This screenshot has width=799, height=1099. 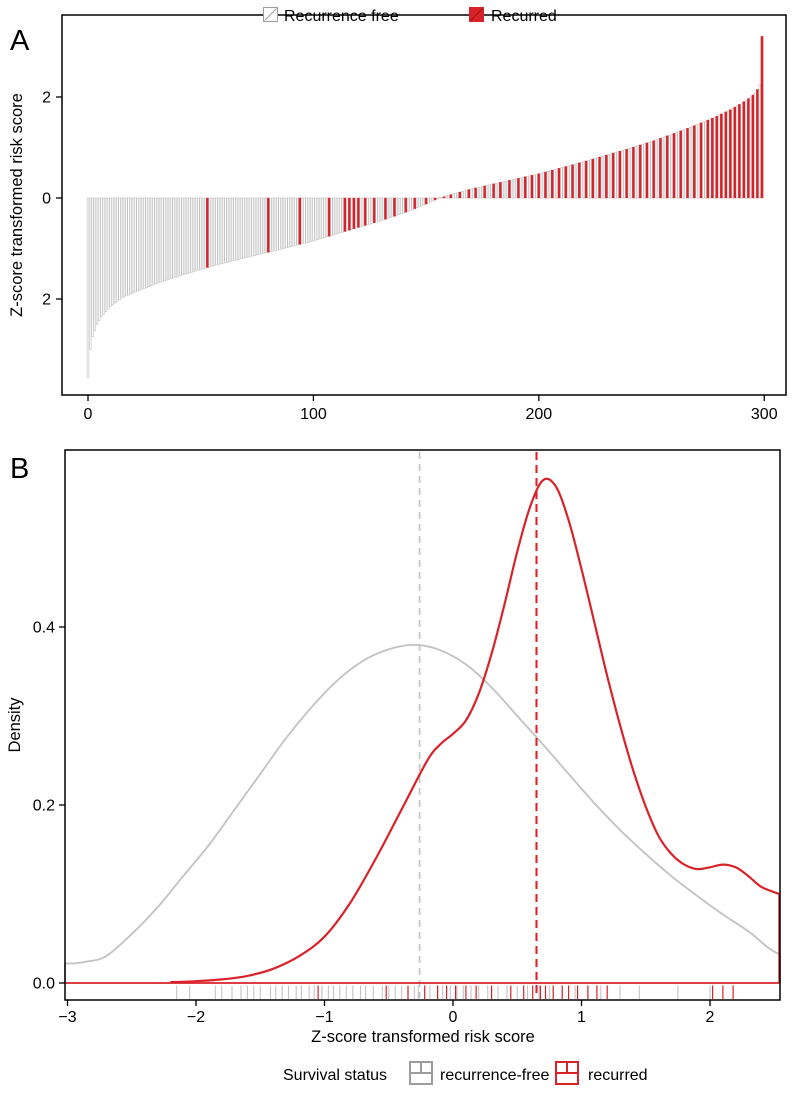 What do you see at coordinates (567, 1073) in the screenshot?
I see `recurred-key-icon` at bounding box center [567, 1073].